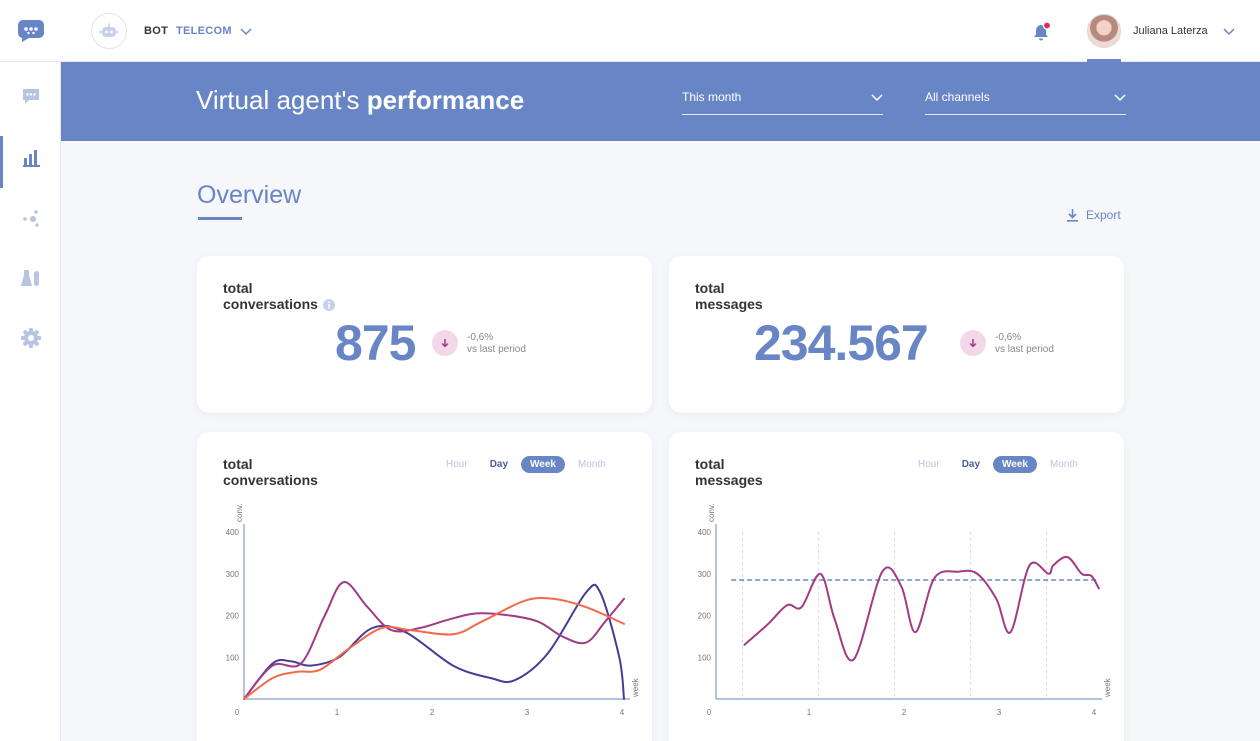  I want to click on channel-select-value: All channels, so click(957, 97).